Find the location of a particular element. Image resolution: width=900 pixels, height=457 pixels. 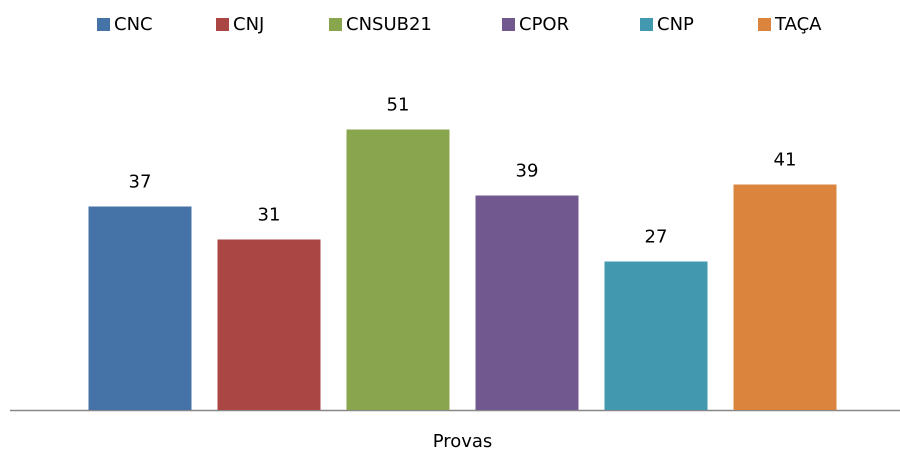

legend-label: CNC is located at coordinates (133, 24).